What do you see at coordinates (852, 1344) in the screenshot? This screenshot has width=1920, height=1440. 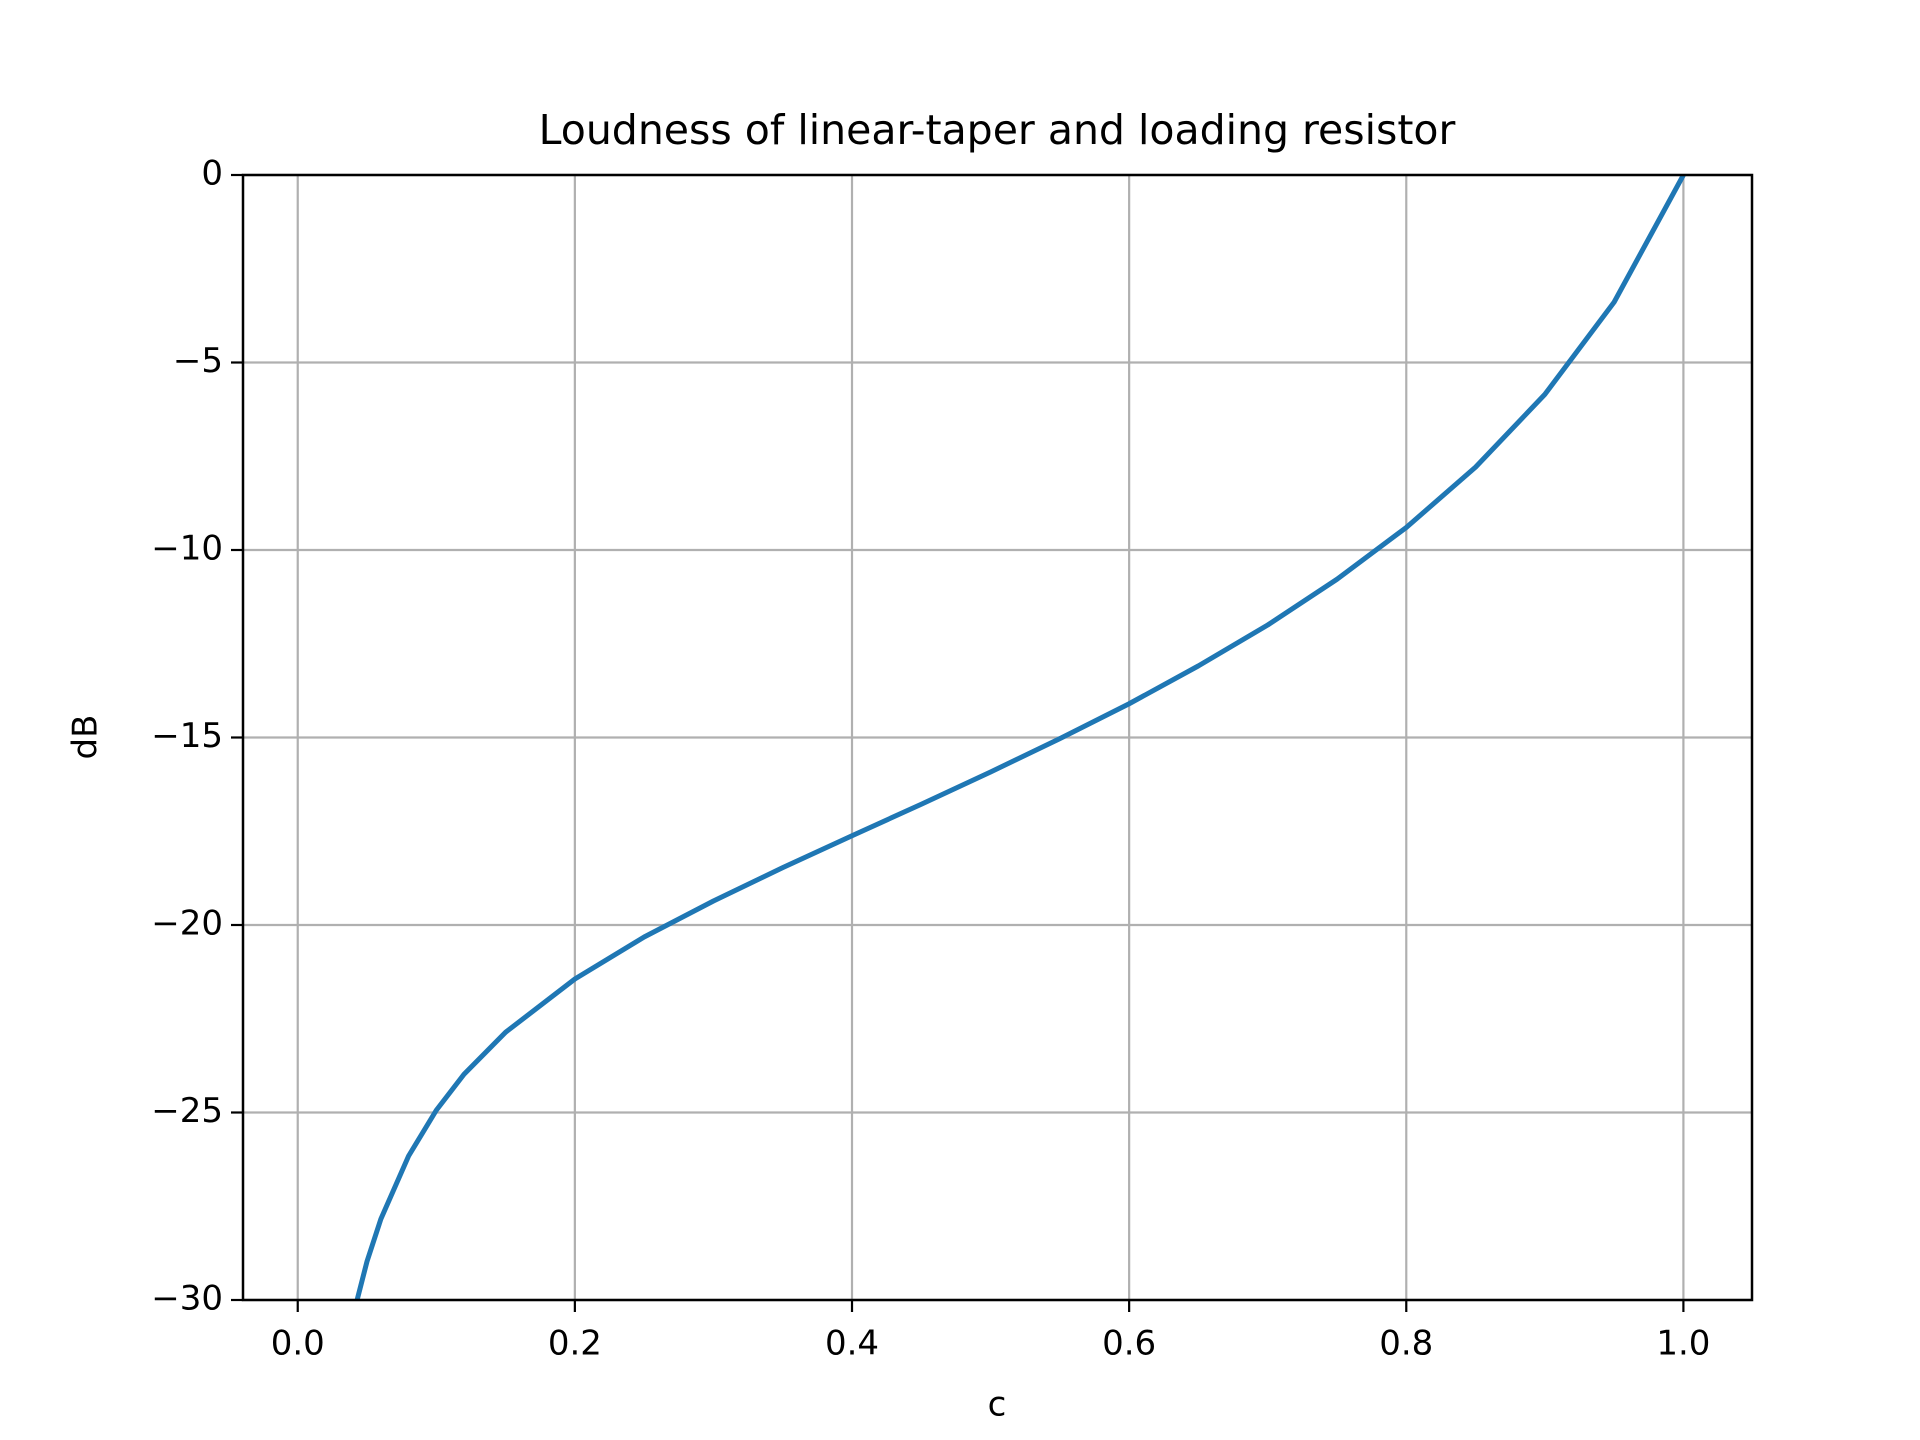 I see `x-tick-label: 0.4` at bounding box center [852, 1344].